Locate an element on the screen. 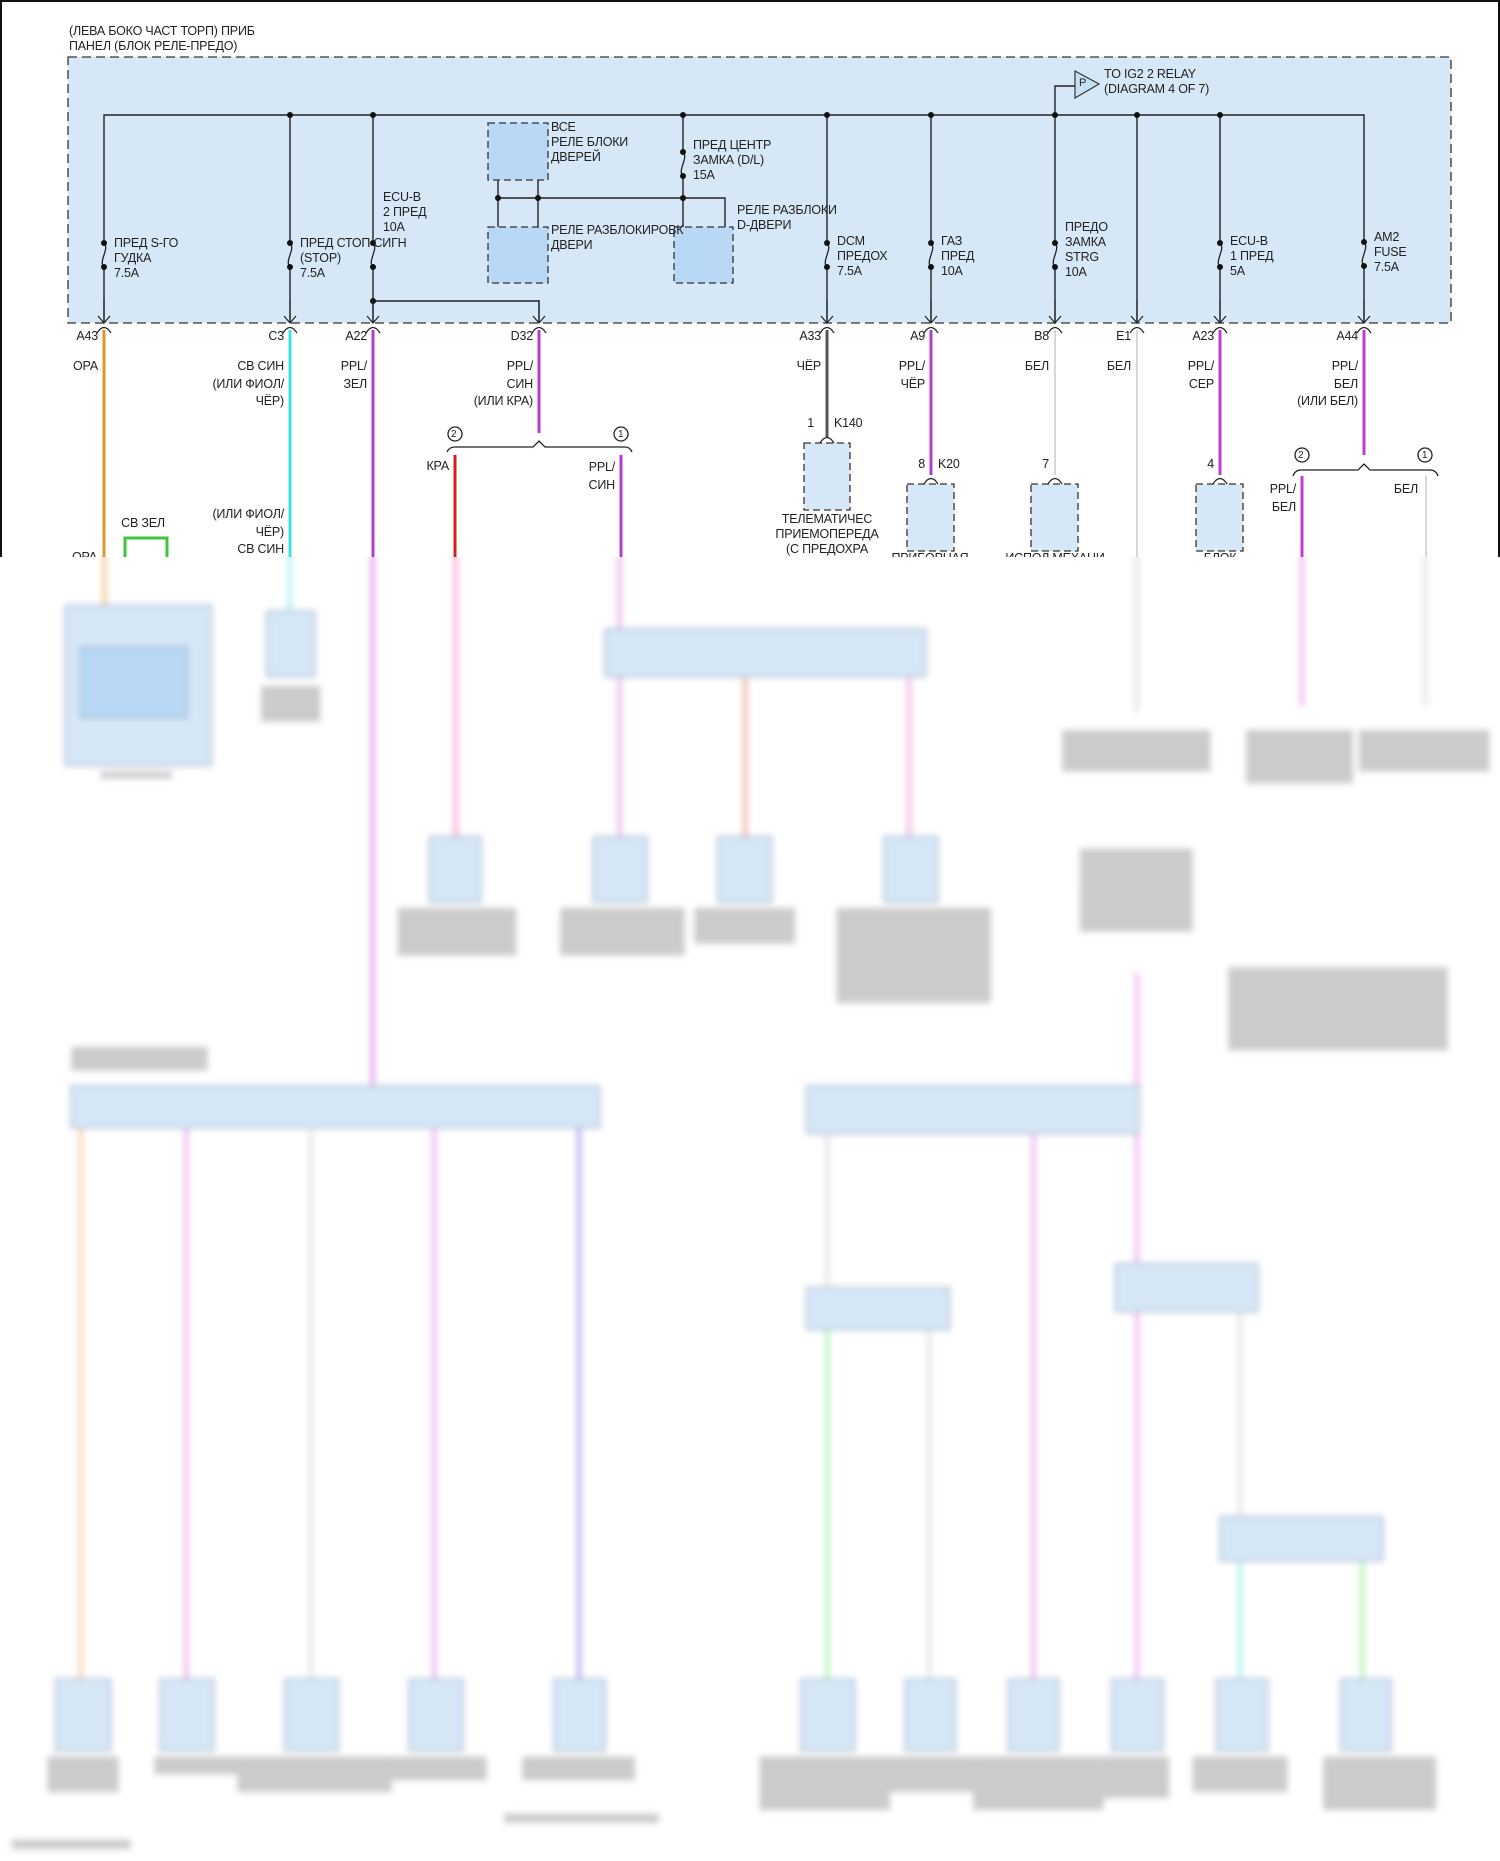 The width and height of the screenshot is (1500, 1861). wire-color-label: ЧЁР is located at coordinates (809, 367).